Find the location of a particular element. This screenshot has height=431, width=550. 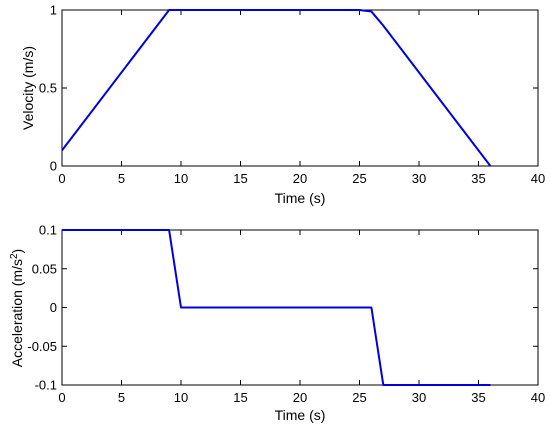

acceleration-x-tick-label: 30 is located at coordinates (419, 397).